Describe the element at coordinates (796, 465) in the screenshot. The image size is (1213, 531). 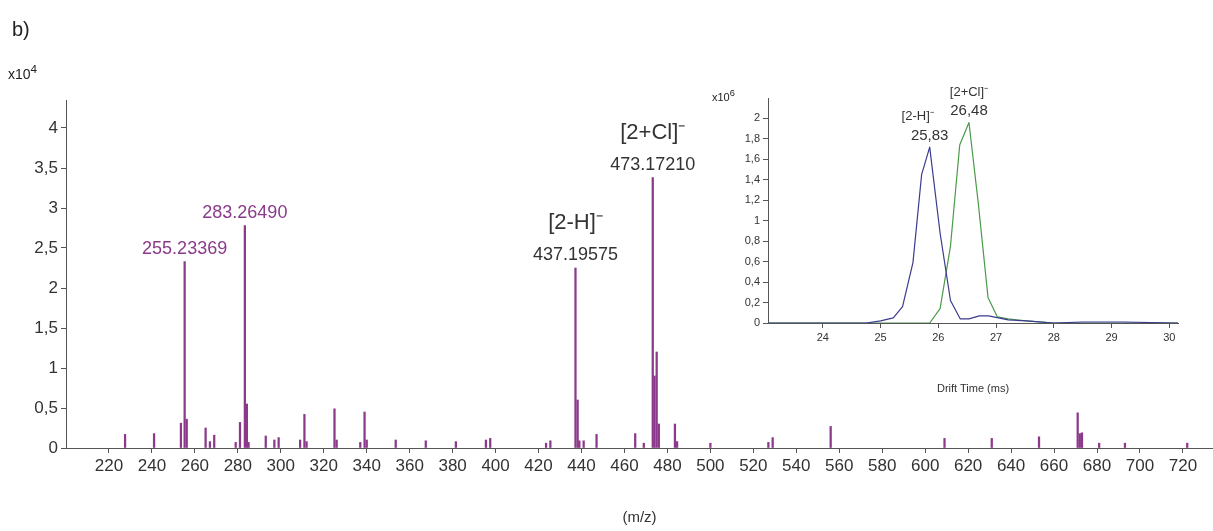
I see `x-tick-label: 540` at that location.